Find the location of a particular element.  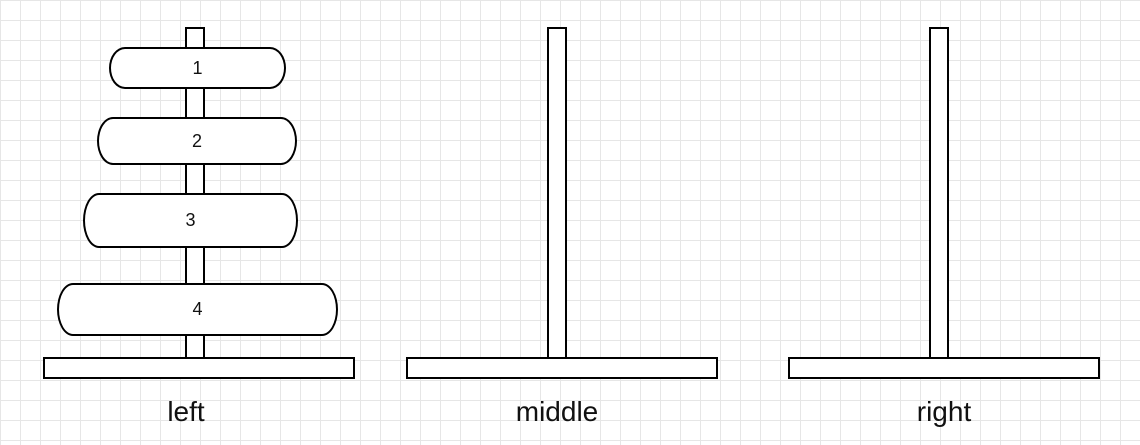

middle-base is located at coordinates (562, 368).